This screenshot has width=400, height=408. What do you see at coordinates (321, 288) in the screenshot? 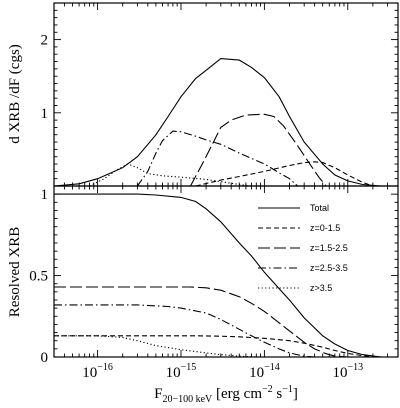
I see `legend-label: z>3.5` at bounding box center [321, 288].